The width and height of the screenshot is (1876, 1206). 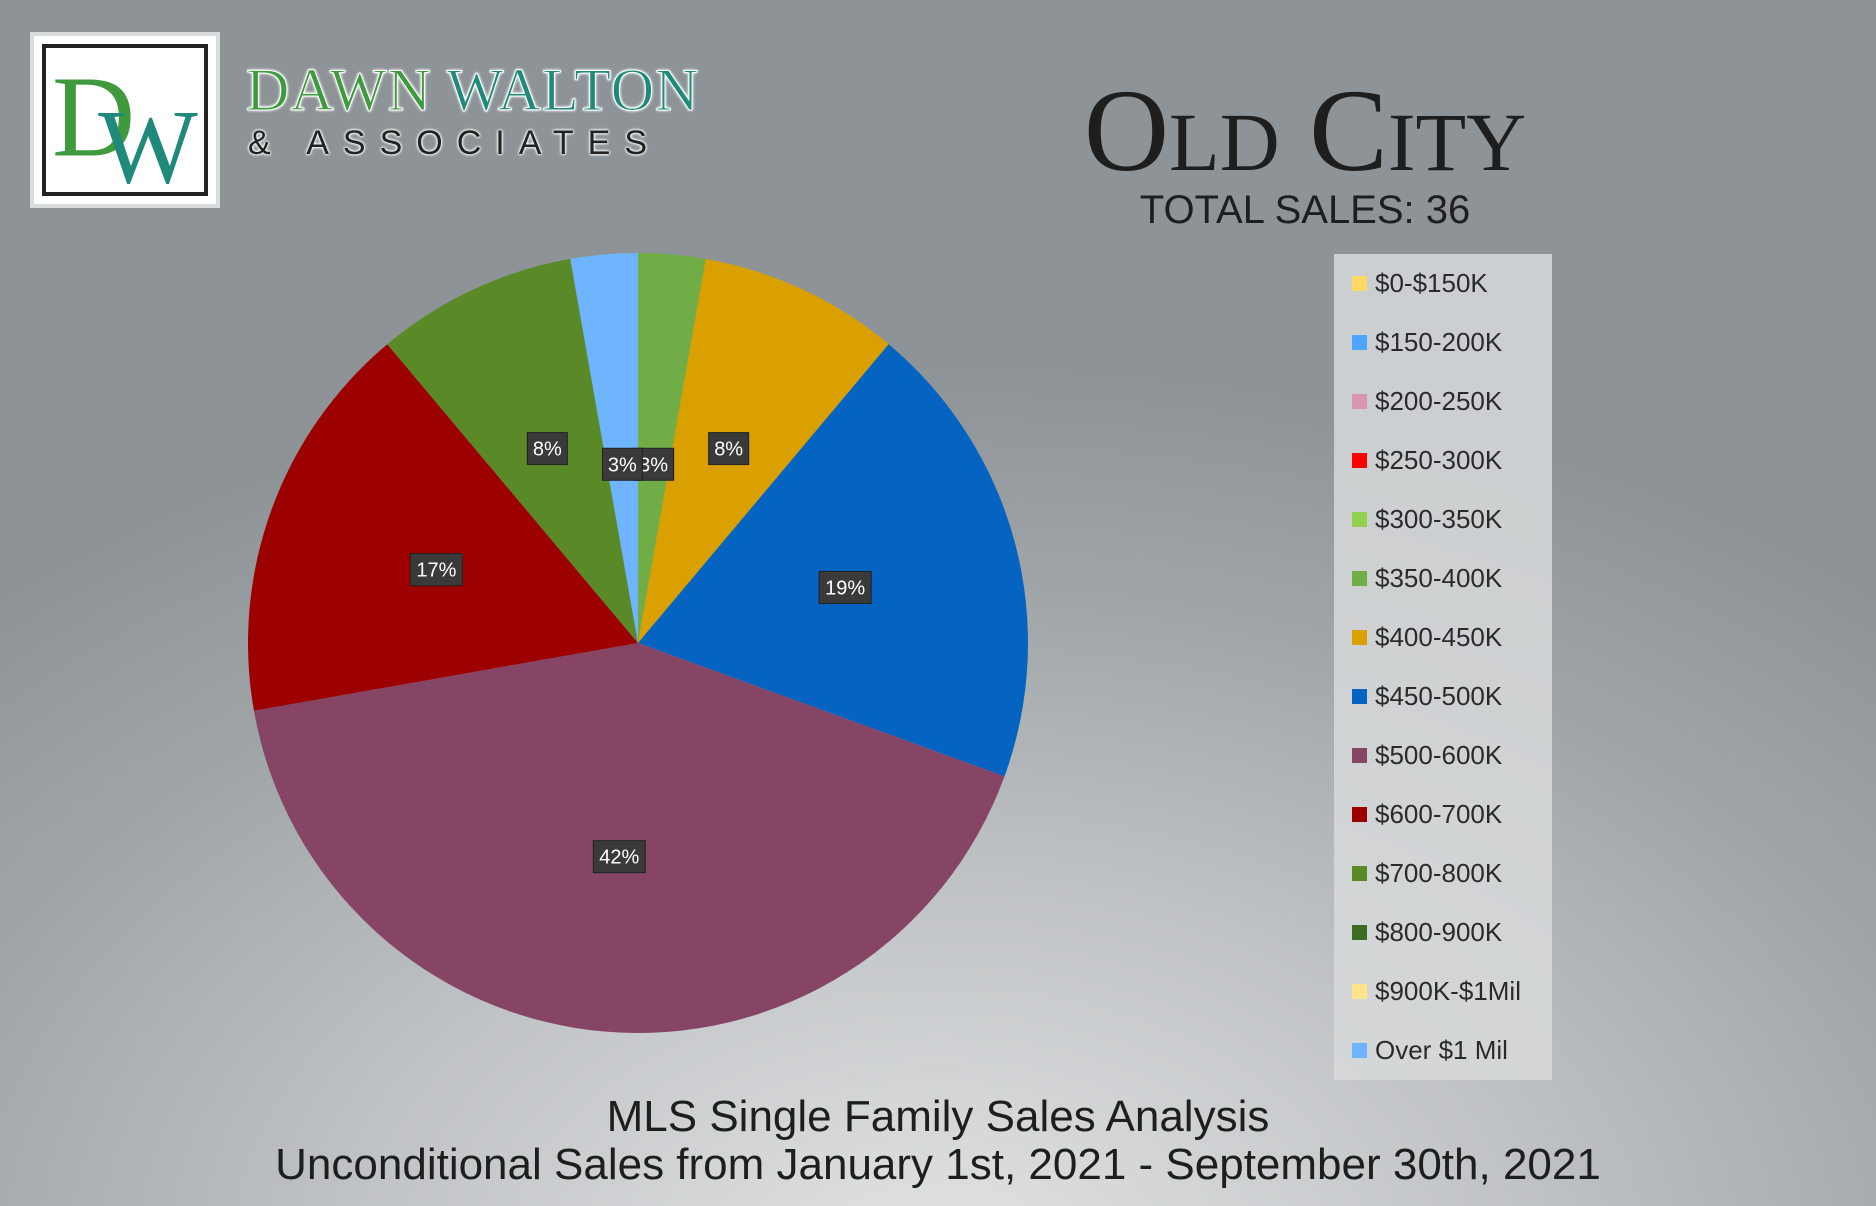 I want to click on legend-label-6: $400-450K, so click(x=1439, y=636).